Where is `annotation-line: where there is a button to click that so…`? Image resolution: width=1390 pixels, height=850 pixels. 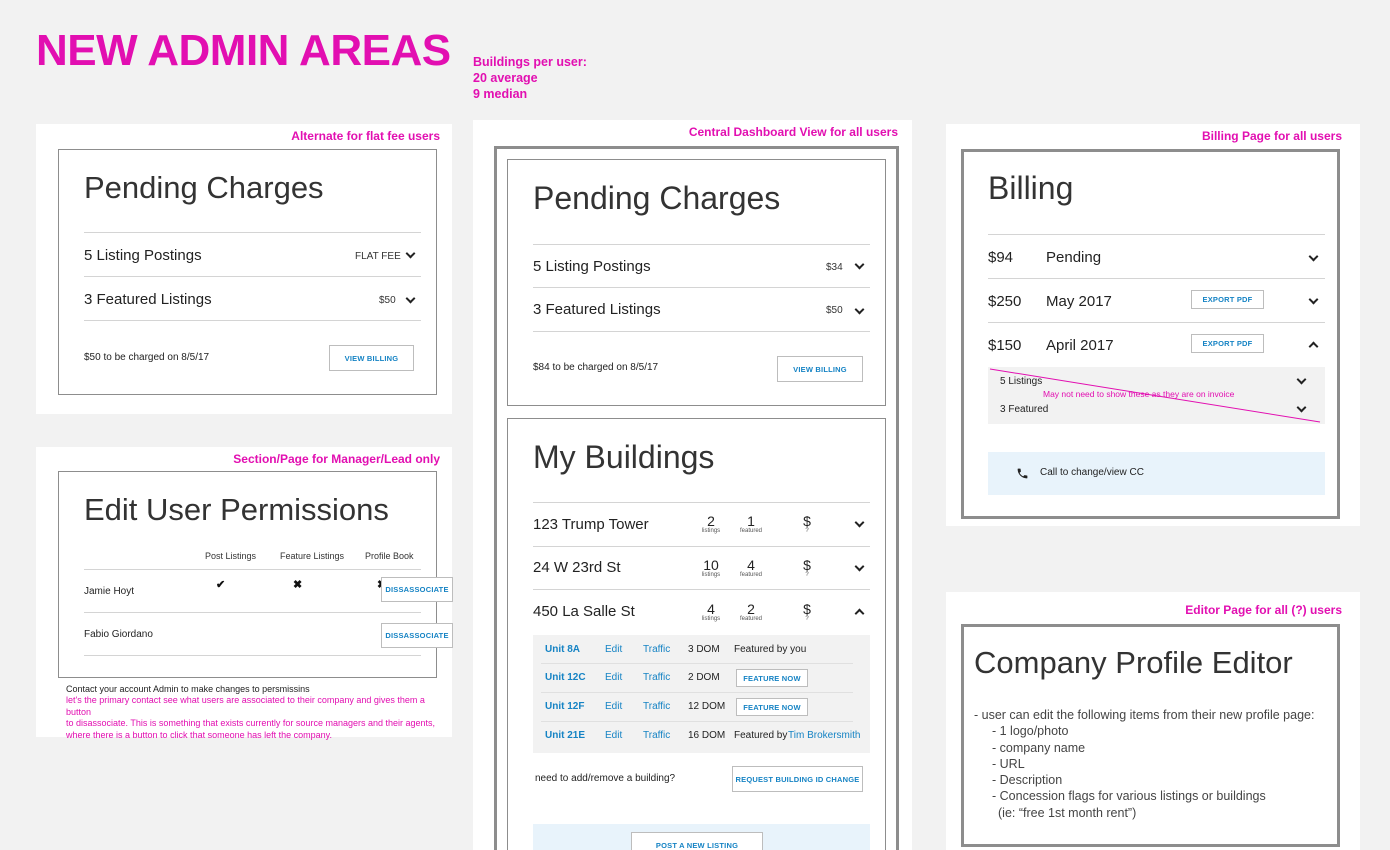
annotation-line: where there is a button to click that so… is located at coordinates (199, 734).